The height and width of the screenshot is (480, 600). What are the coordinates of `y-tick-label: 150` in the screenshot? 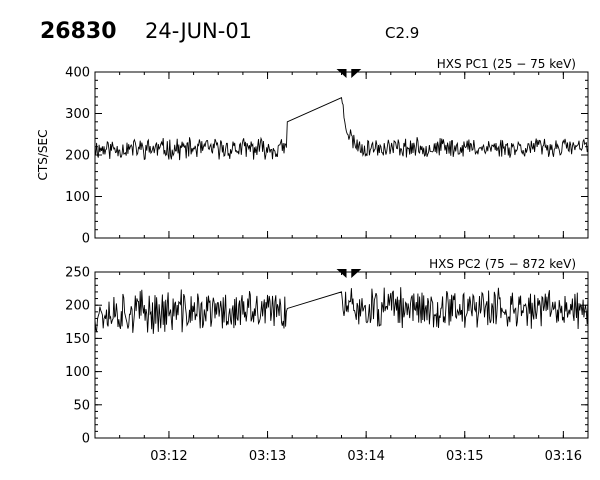 It's located at (77, 339).